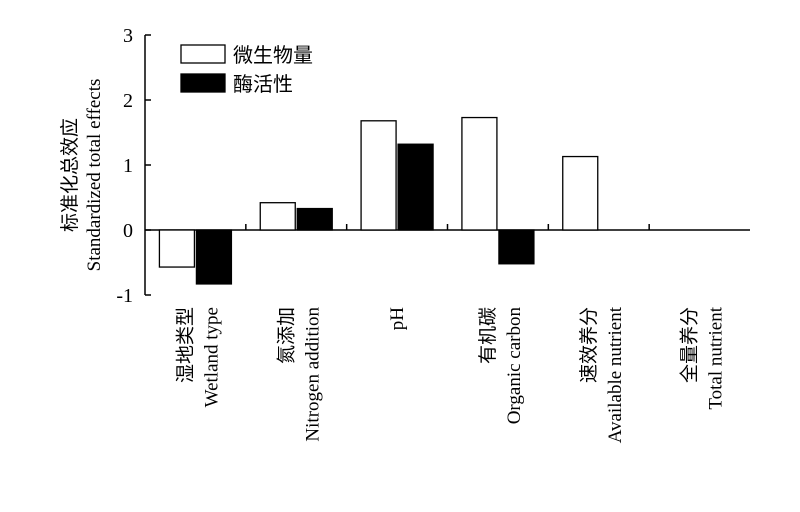 The height and width of the screenshot is (512, 800). What do you see at coordinates (128, 231) in the screenshot?
I see `y-tick-label: 0` at bounding box center [128, 231].